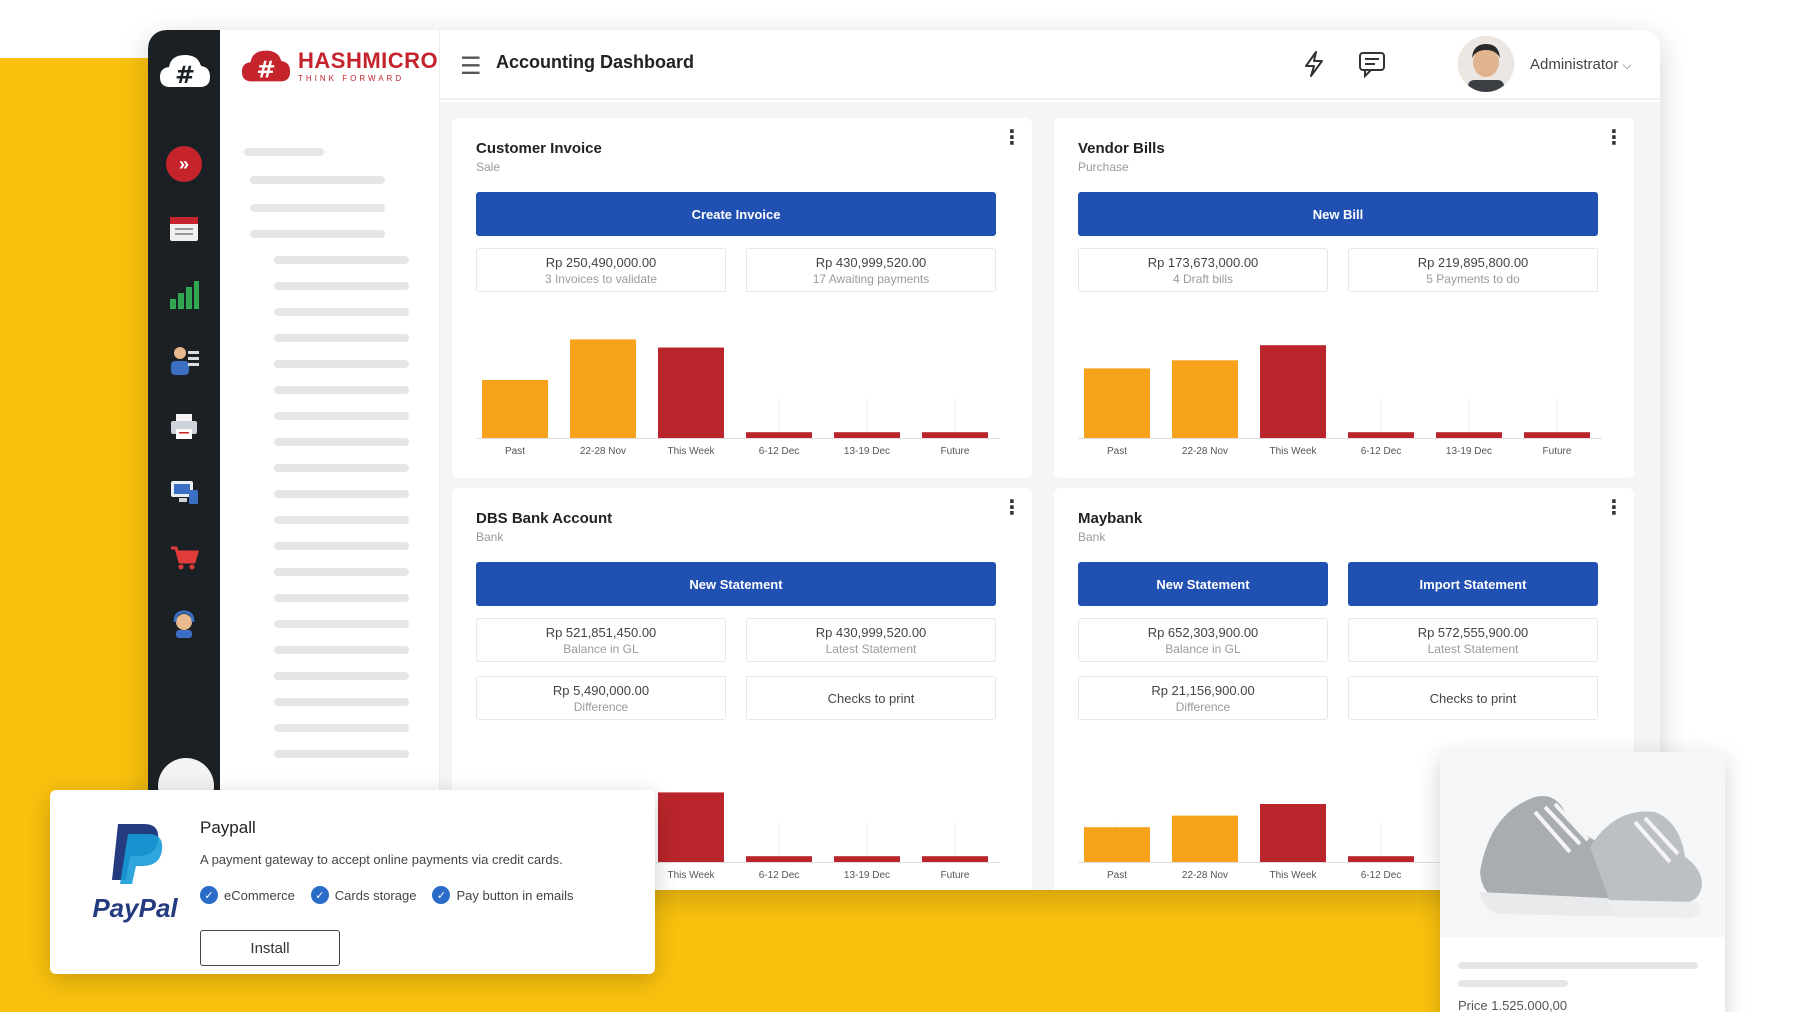 The height and width of the screenshot is (1012, 1800). Describe the element at coordinates (1338, 214) in the screenshot. I see `new-bill-button: New Bill` at that location.